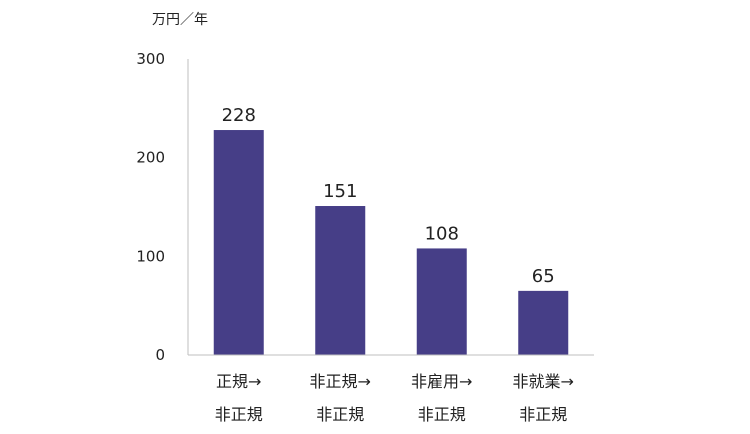  What do you see at coordinates (180, 20) in the screenshot?
I see `y-axis-unit-label: 万円／年` at bounding box center [180, 20].